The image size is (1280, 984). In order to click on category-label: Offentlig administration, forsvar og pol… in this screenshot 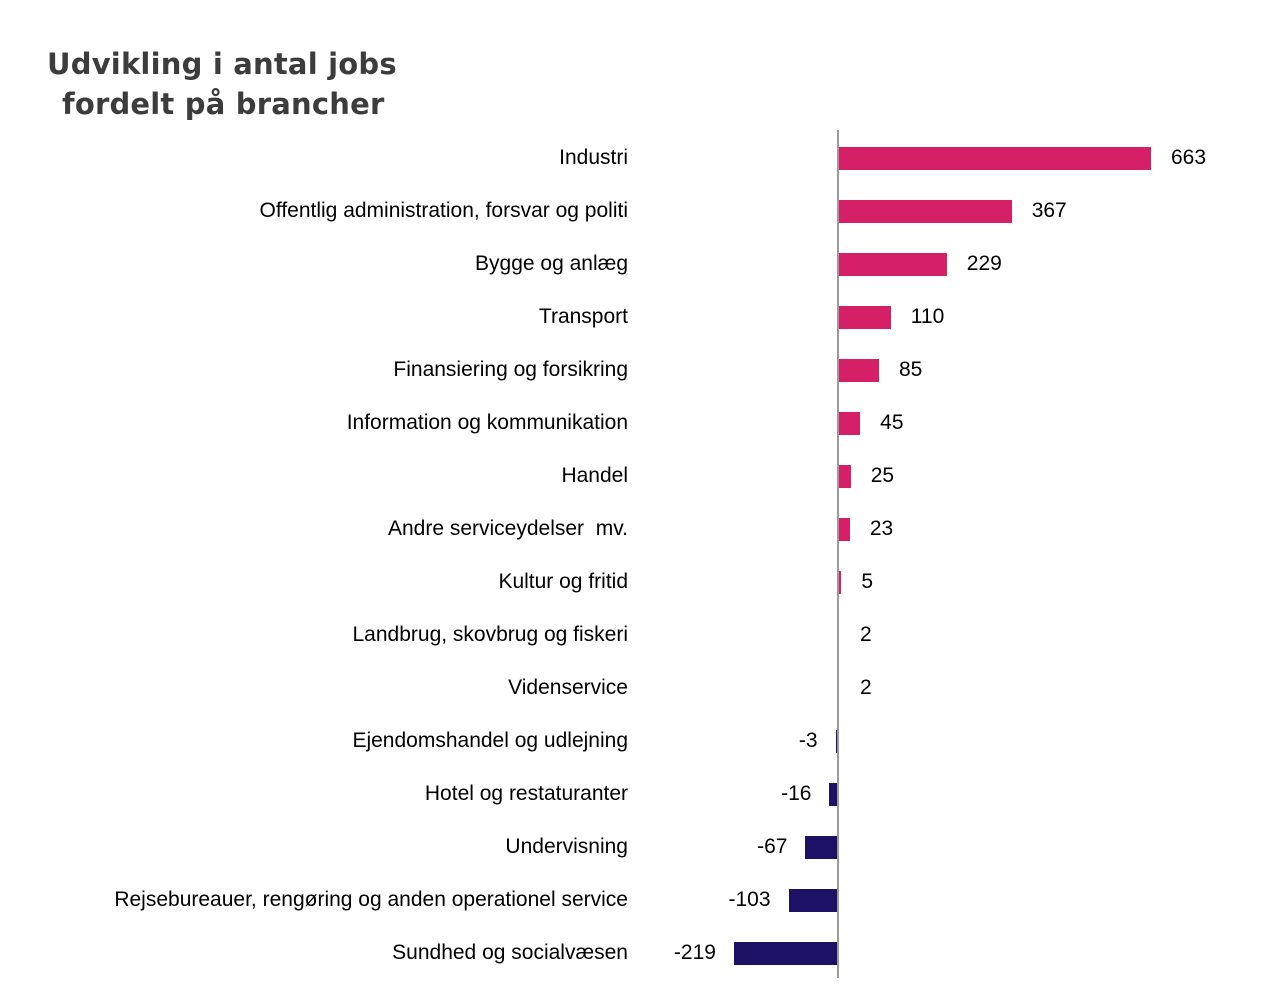, I will do `click(443, 210)`.